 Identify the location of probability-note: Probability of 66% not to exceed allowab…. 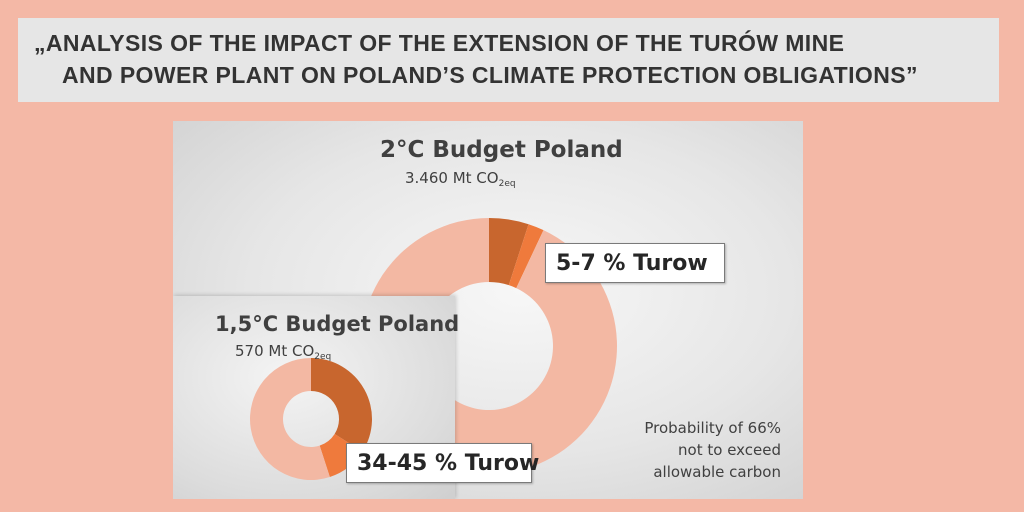
(686, 450).